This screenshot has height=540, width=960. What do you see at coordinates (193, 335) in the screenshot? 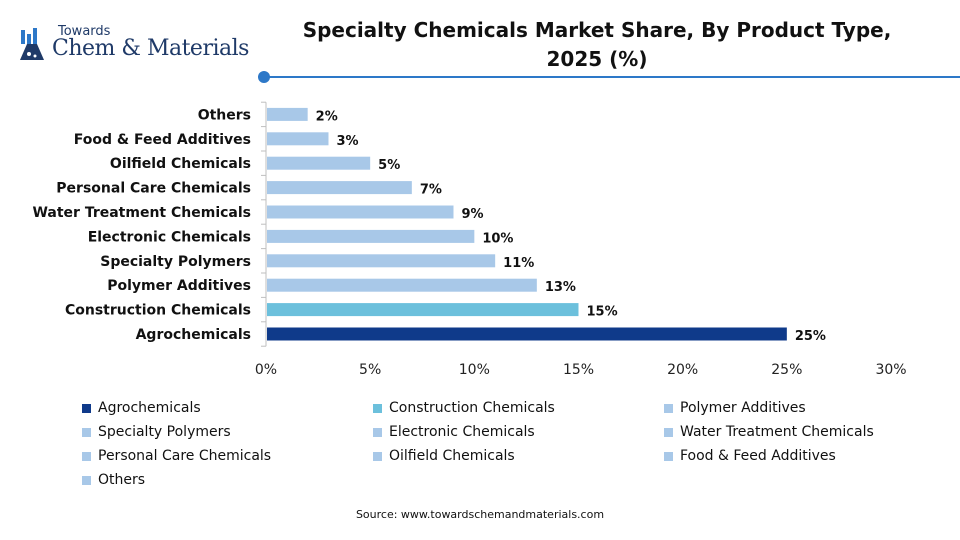
I see `category-label-0: Agrochemicals` at bounding box center [193, 335].